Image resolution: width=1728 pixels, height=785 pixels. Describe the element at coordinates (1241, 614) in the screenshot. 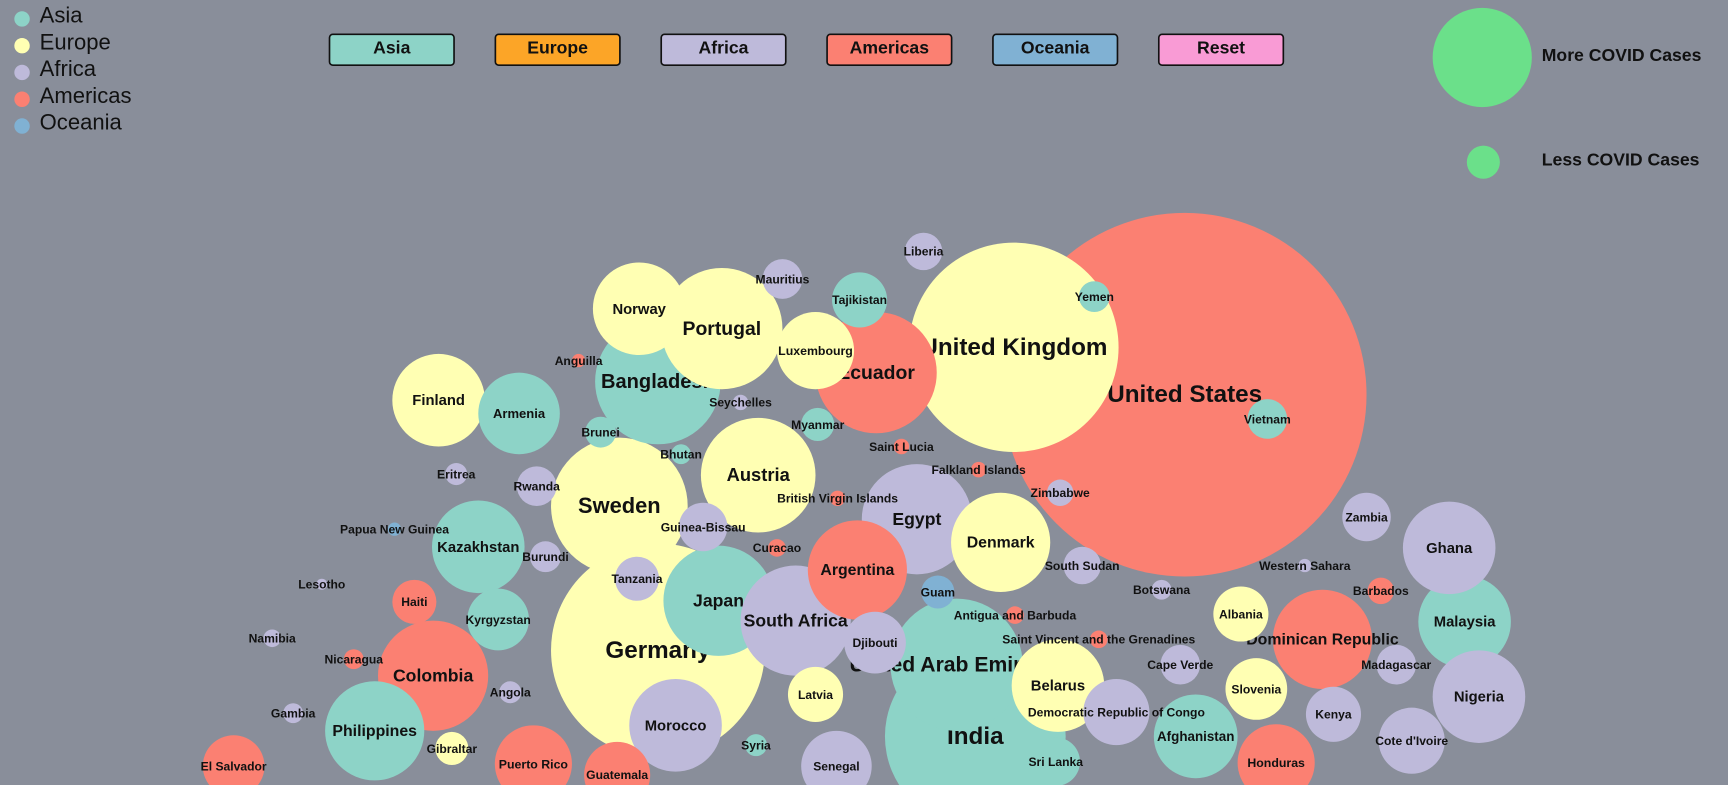

I see `bubble: Albania` at that location.